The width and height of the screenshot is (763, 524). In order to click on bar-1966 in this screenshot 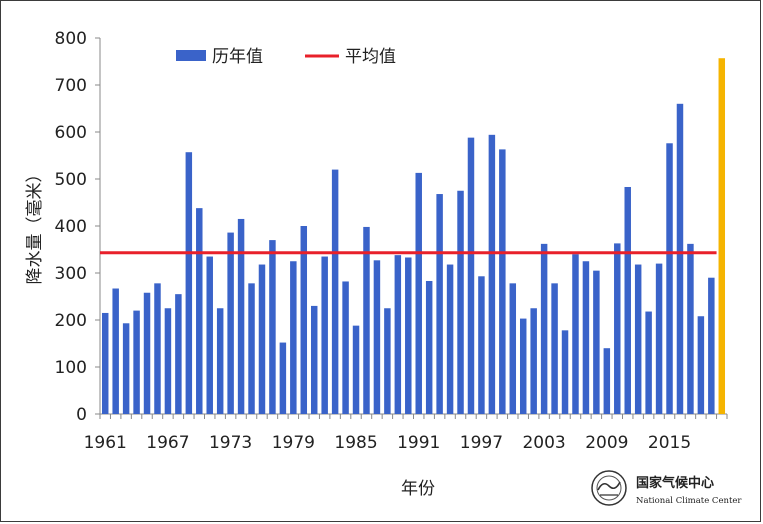, I will do `click(157, 348)`.